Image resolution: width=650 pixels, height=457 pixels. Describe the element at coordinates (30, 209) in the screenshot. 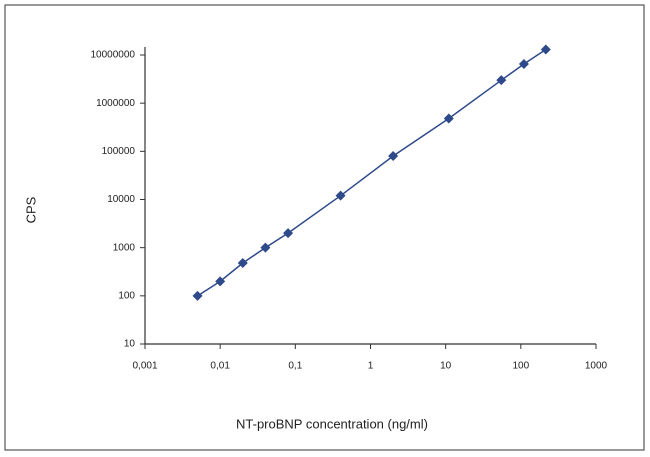

I see `y-axis-title: CPS` at that location.